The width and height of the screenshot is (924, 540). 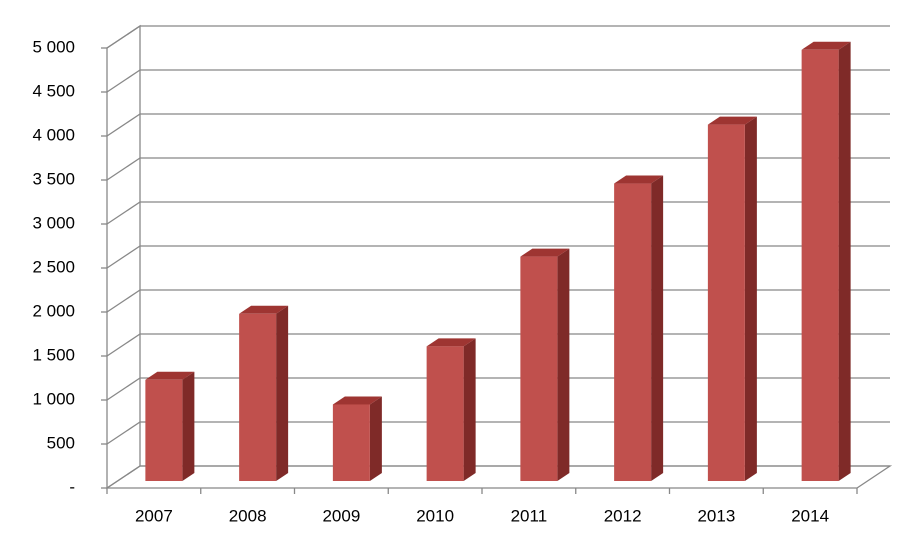 What do you see at coordinates (53, 266) in the screenshot?
I see `y-tick-label: 2 500` at bounding box center [53, 266].